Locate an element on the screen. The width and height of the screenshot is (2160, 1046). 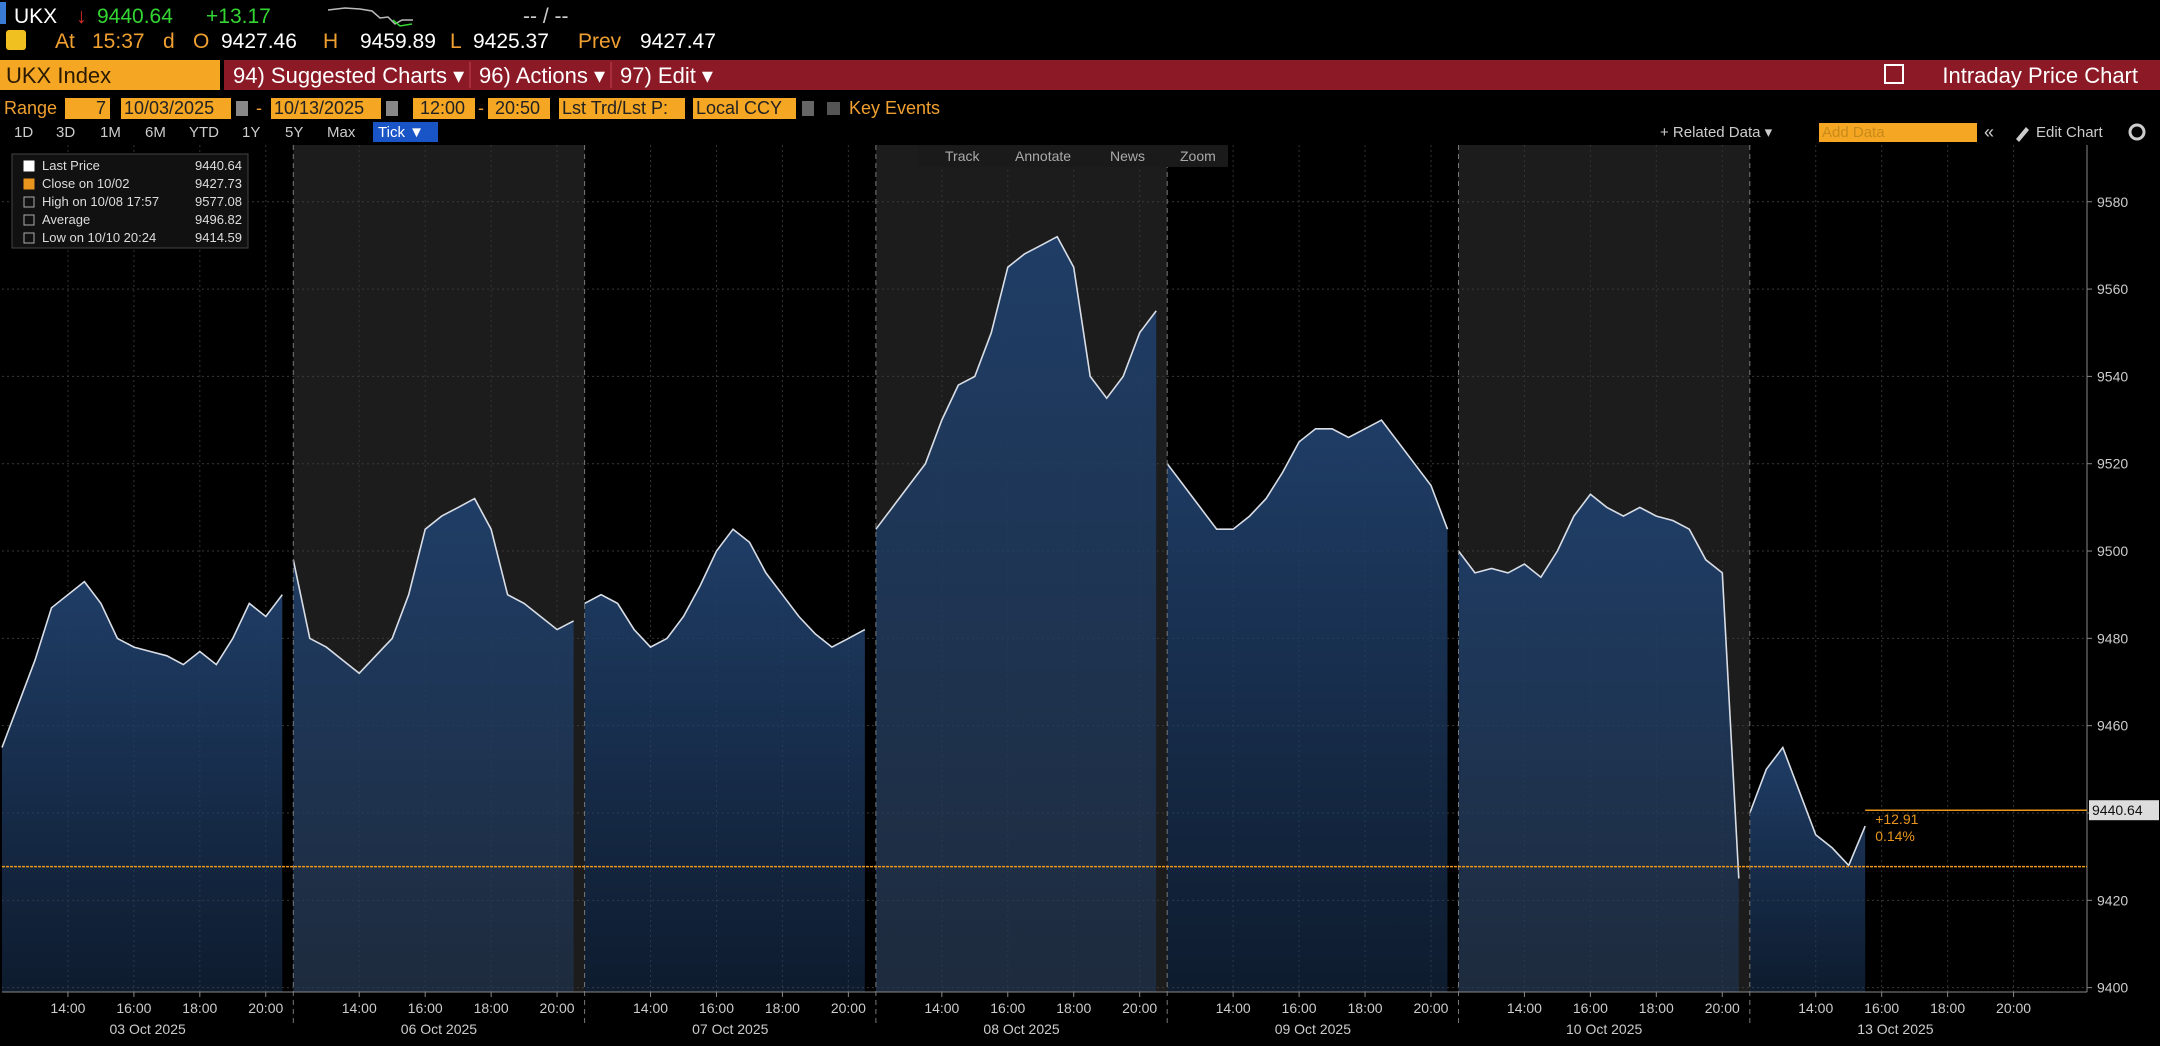
settings-icon is located at coordinates (2137, 132).